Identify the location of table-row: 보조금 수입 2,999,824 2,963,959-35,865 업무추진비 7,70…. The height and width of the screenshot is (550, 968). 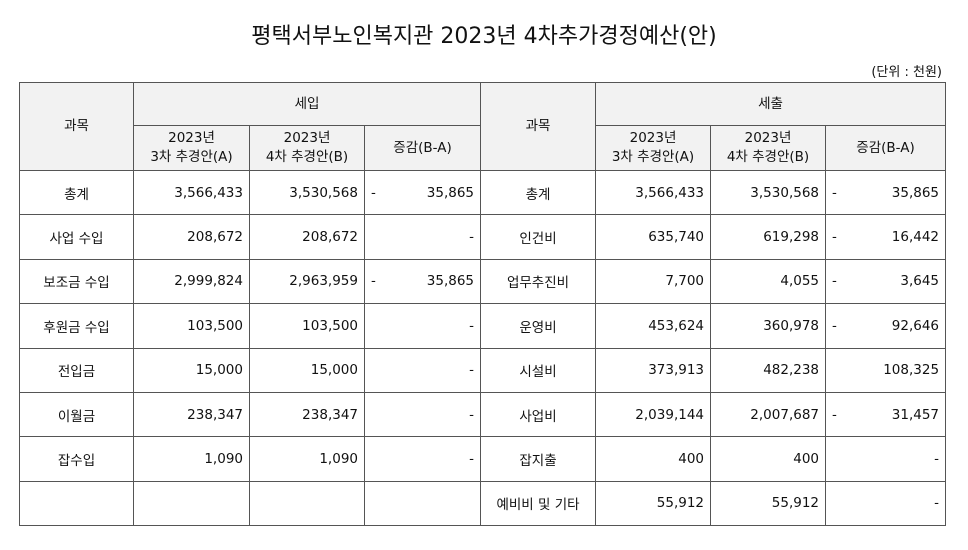
(483, 281).